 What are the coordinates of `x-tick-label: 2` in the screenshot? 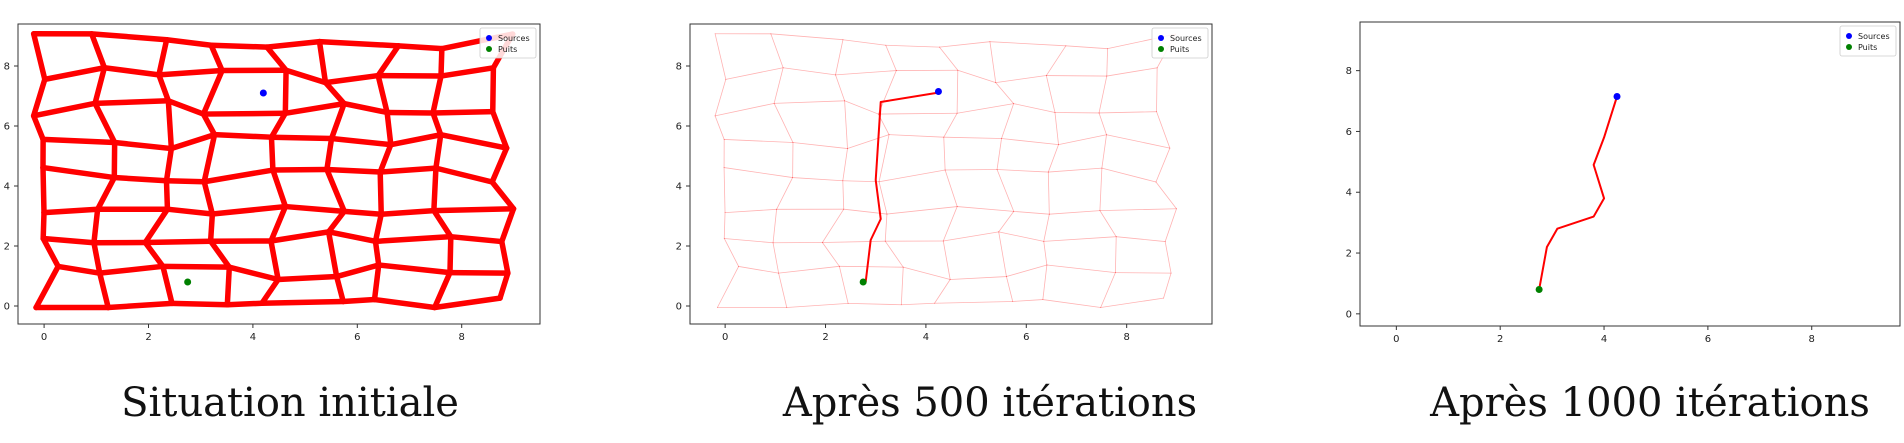 It's located at (1500, 339).